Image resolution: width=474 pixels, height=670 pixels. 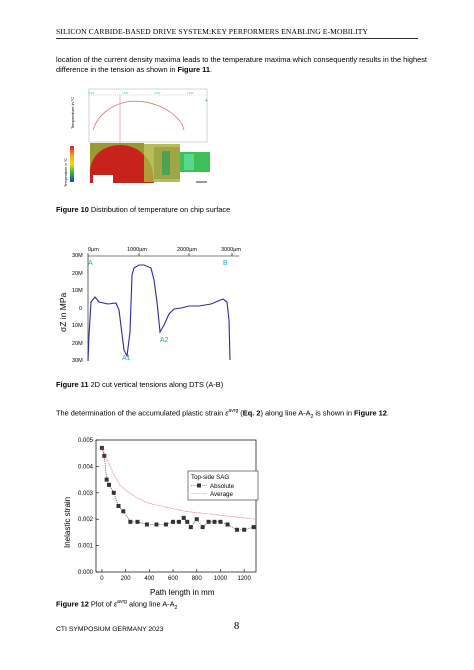 I want to click on fig12-legend-absolute: Absolute, so click(x=222, y=486).